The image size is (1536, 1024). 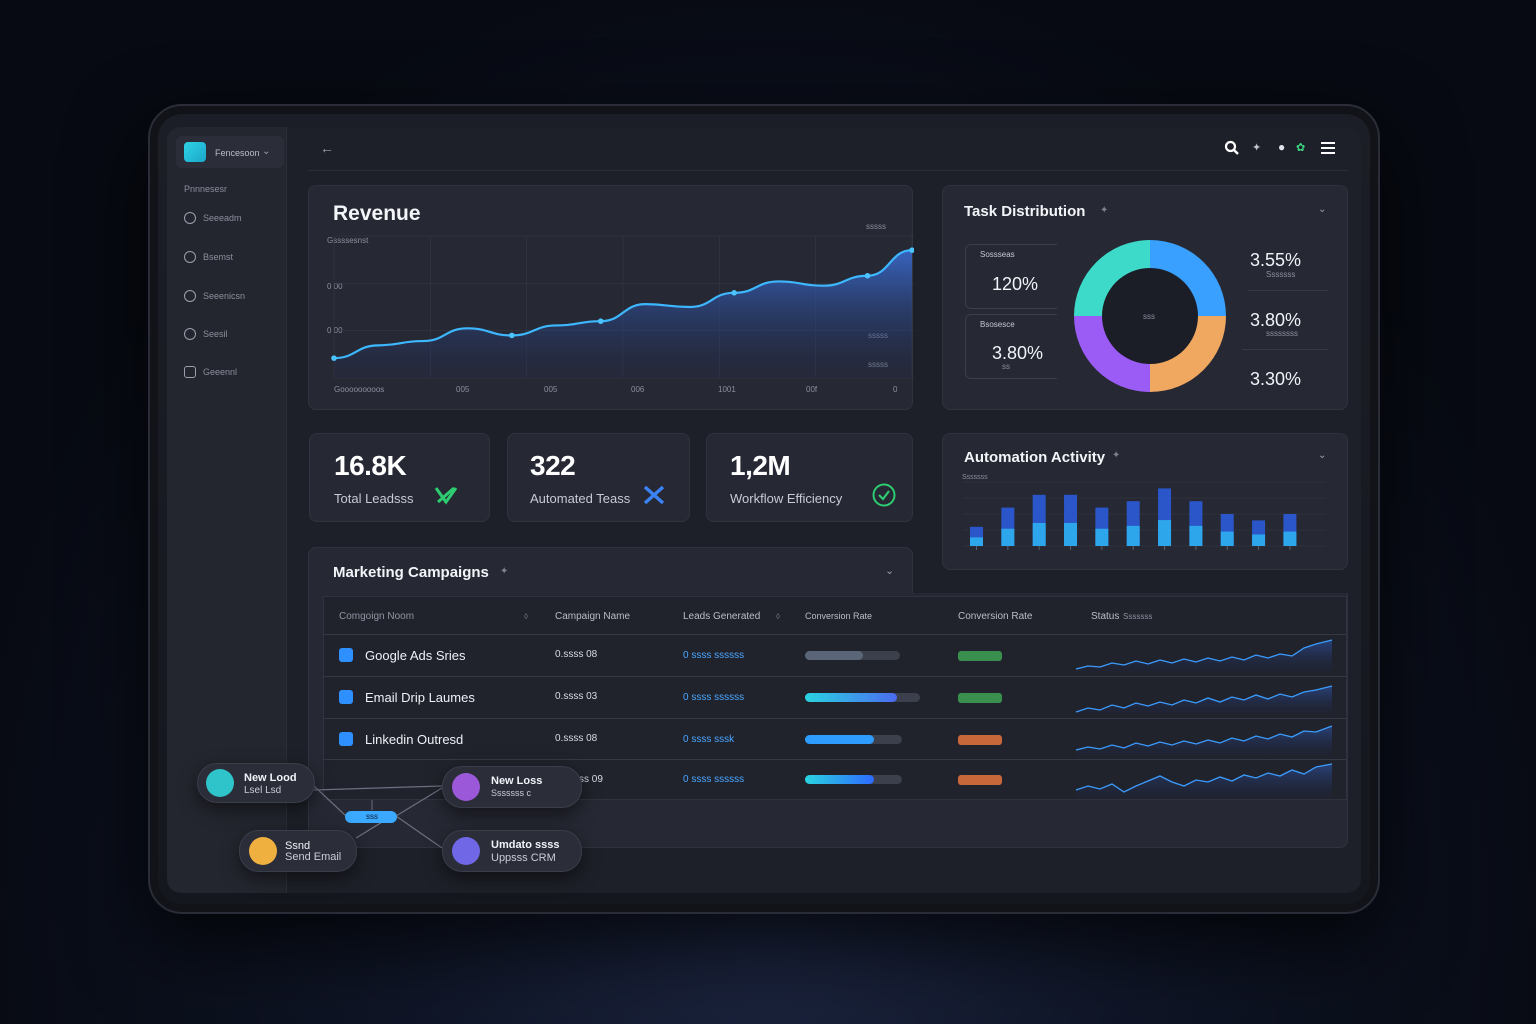 I want to click on table-header: Leads Generated, so click(x=722, y=616).